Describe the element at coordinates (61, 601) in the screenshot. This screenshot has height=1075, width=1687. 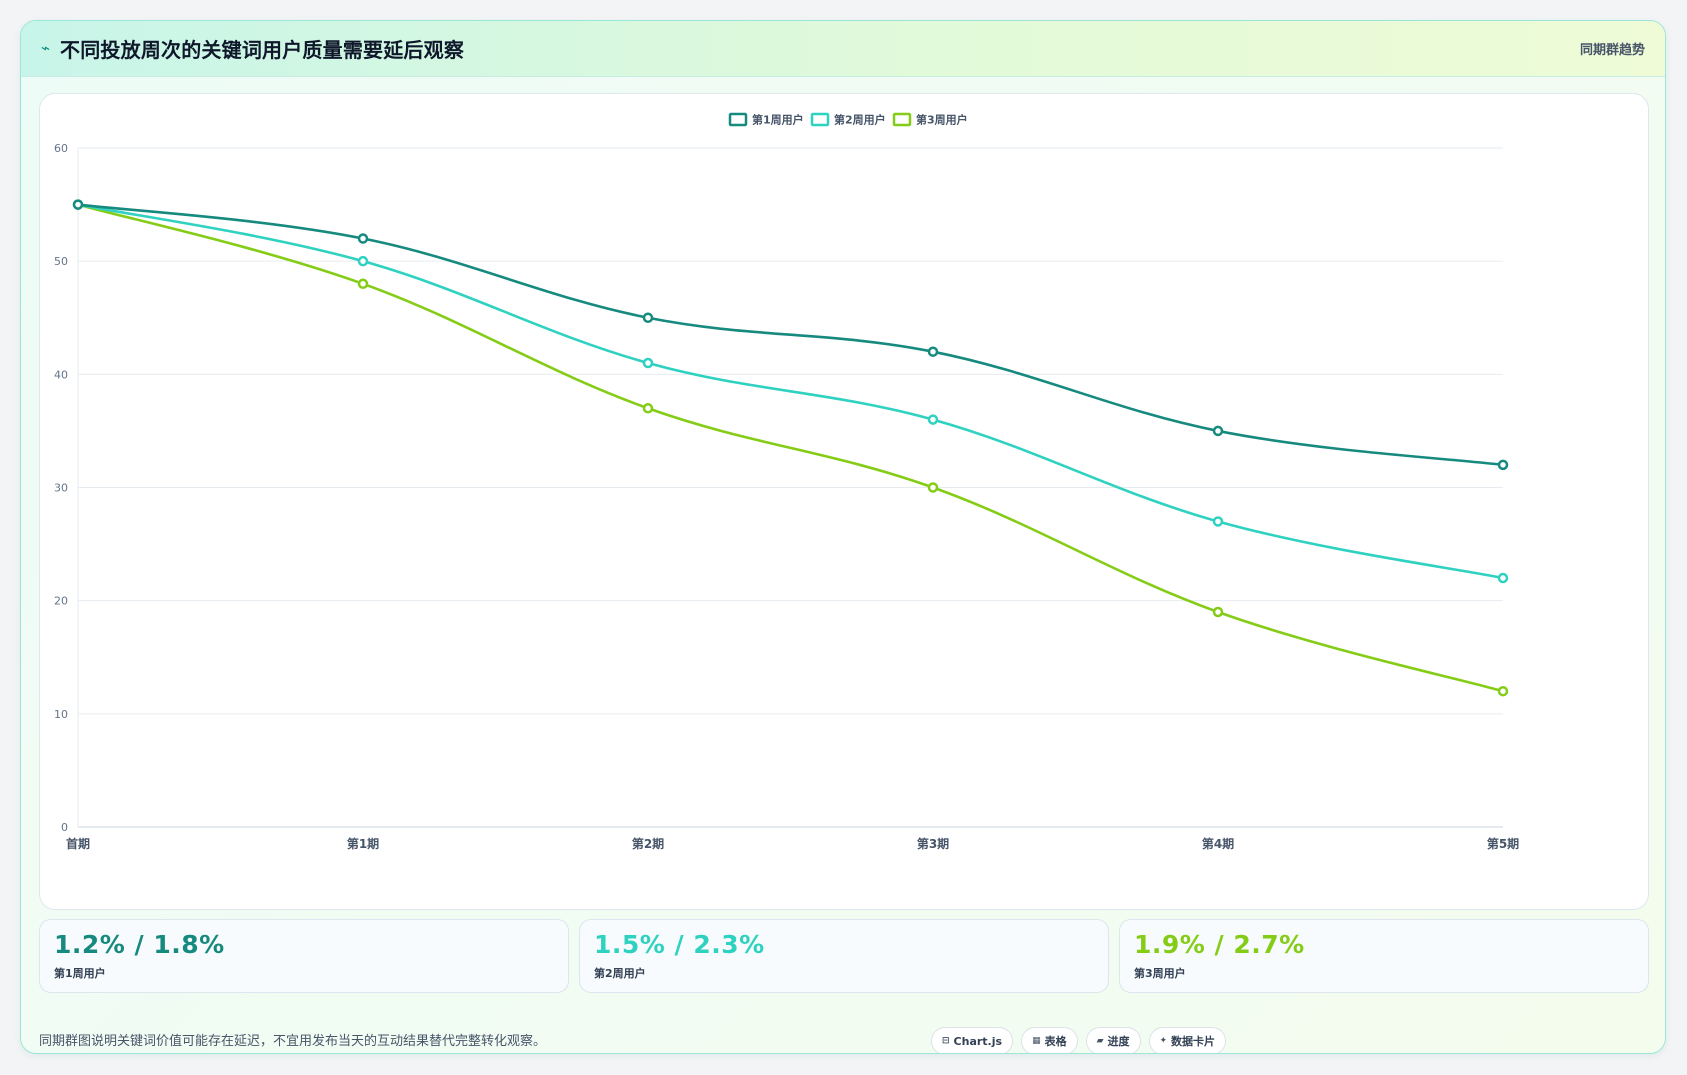
I see `y-tick-label: 20` at that location.